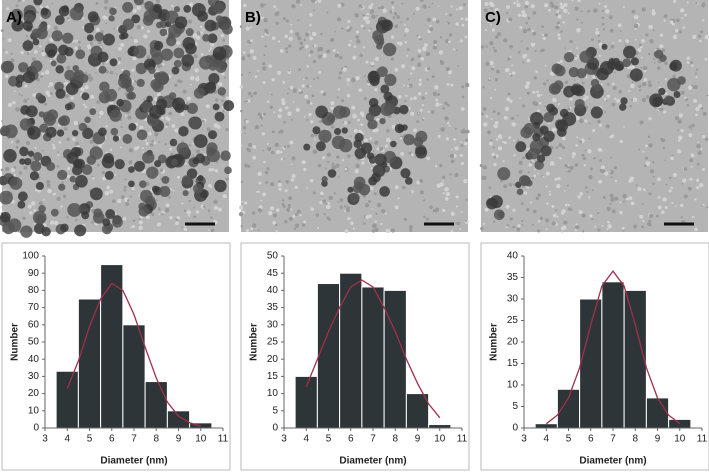 The width and height of the screenshot is (709, 472). I want to click on y-tick-label: 10, so click(34, 410).